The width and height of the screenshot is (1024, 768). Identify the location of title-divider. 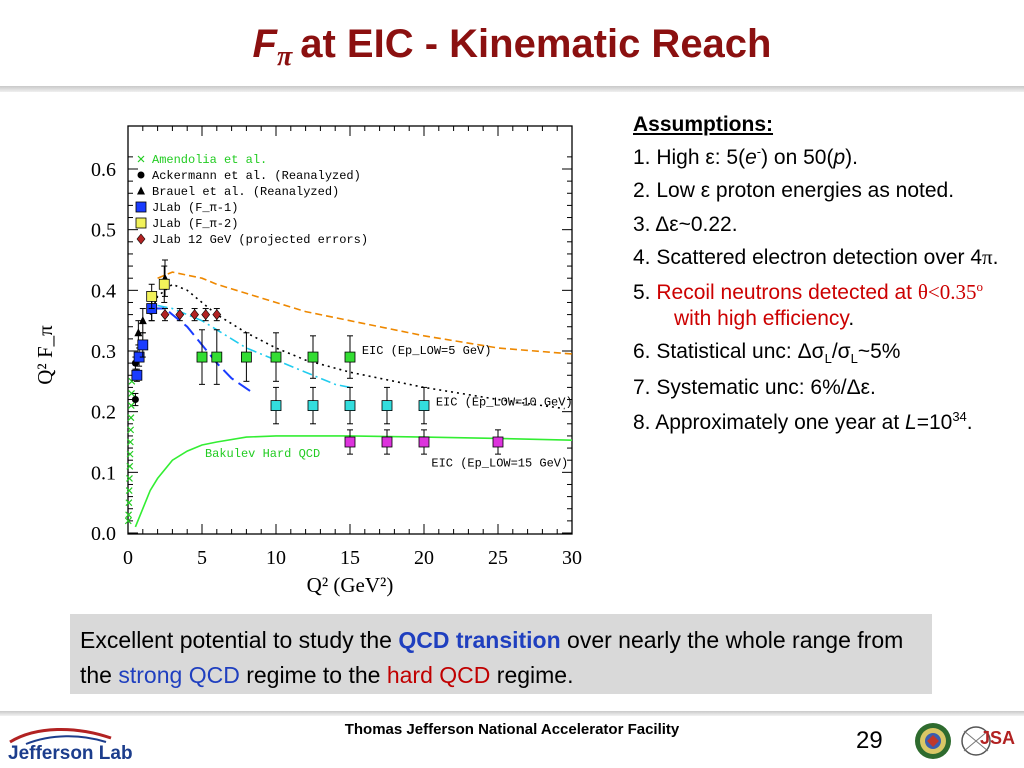
(512, 89).